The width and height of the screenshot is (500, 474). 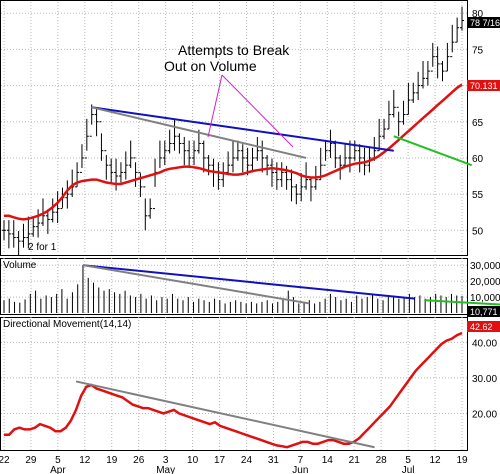 I want to click on dmi-value-box, so click(x=483, y=326).